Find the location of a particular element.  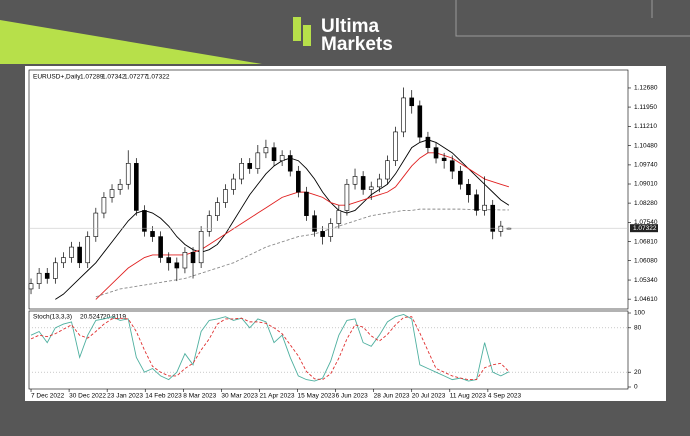

stoch-value: 20.5247 is located at coordinates (92, 317).